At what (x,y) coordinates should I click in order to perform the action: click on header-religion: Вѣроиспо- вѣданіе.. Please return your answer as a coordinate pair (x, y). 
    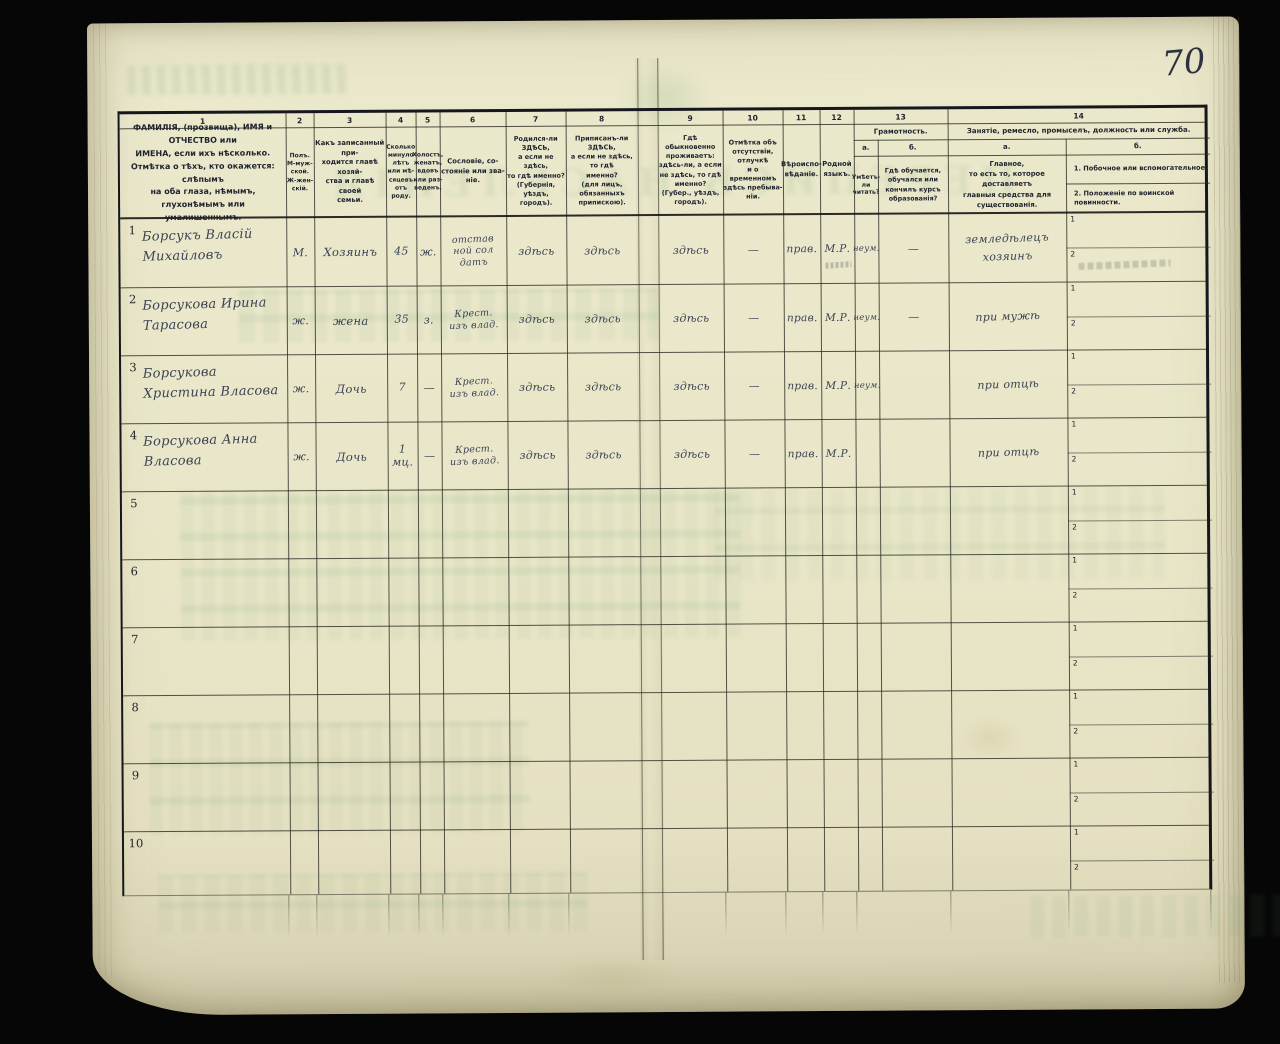
    Looking at the image, I should click on (801, 169).